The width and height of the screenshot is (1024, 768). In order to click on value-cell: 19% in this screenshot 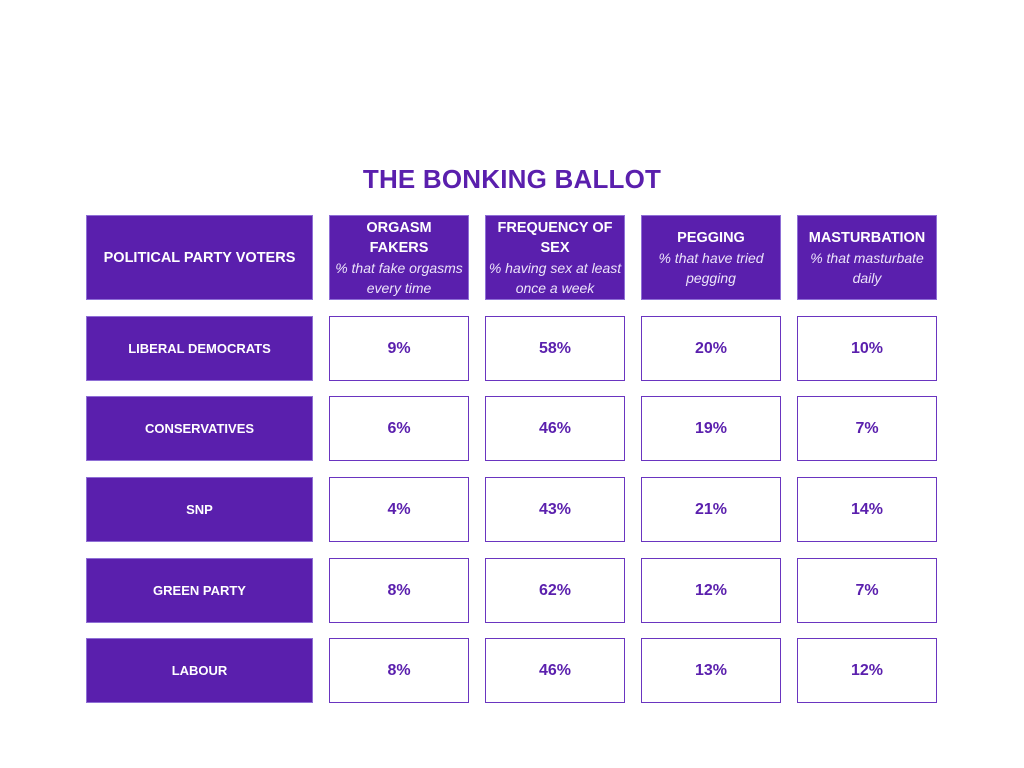, I will do `click(711, 428)`.